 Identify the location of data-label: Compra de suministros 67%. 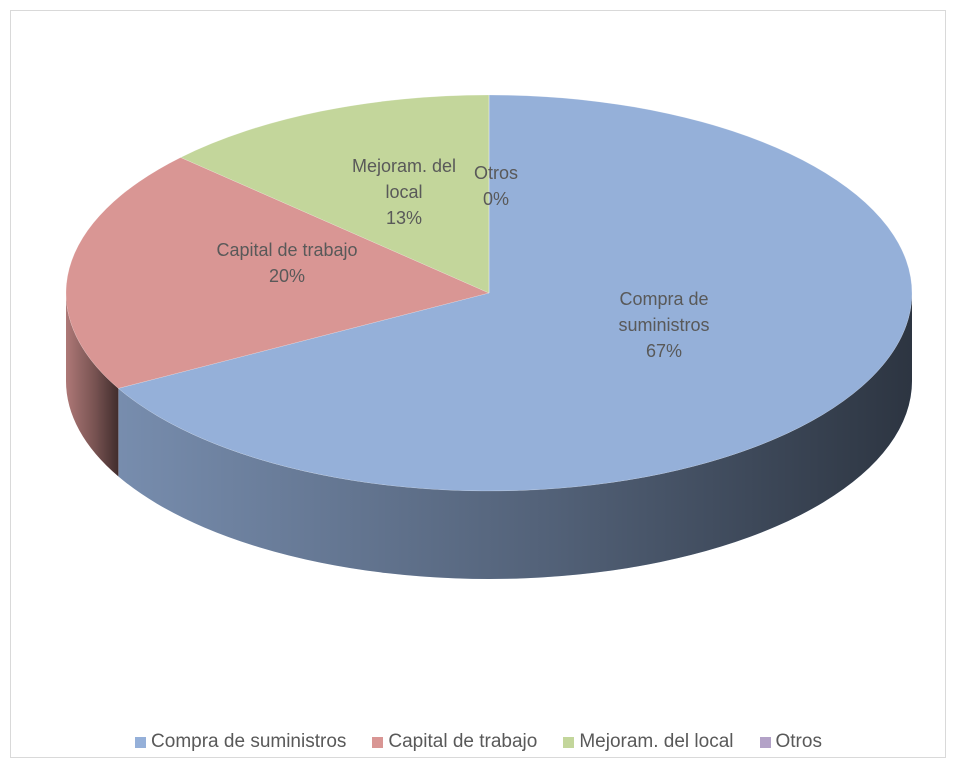
(664, 325).